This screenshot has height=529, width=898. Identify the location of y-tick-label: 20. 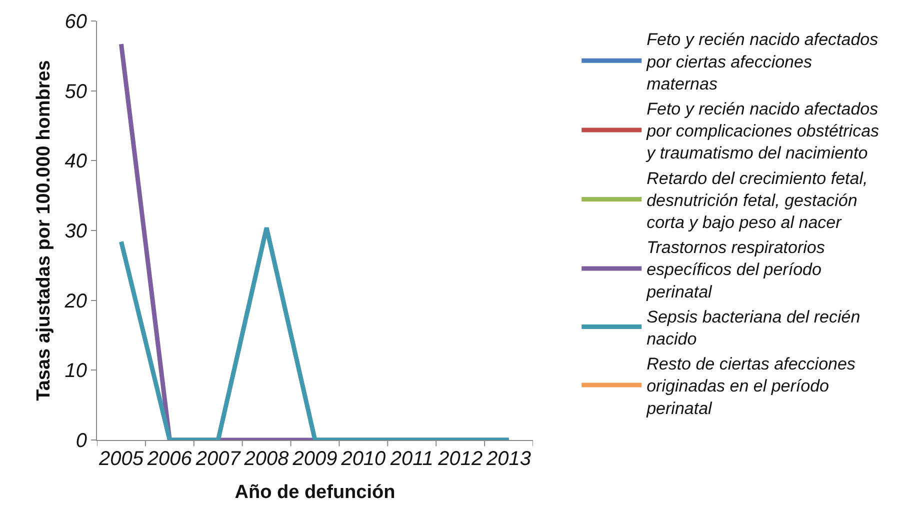
(75, 301).